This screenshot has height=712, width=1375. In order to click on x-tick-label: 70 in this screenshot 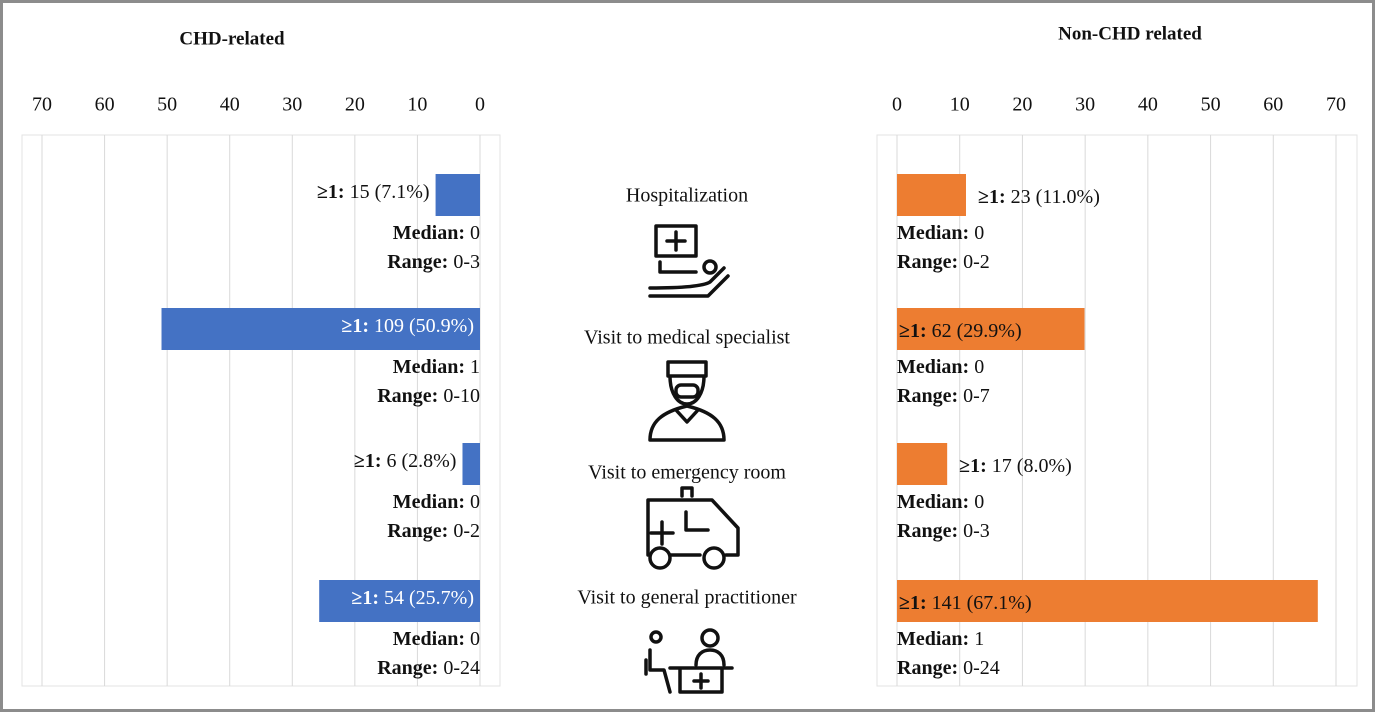, I will do `click(1336, 105)`.